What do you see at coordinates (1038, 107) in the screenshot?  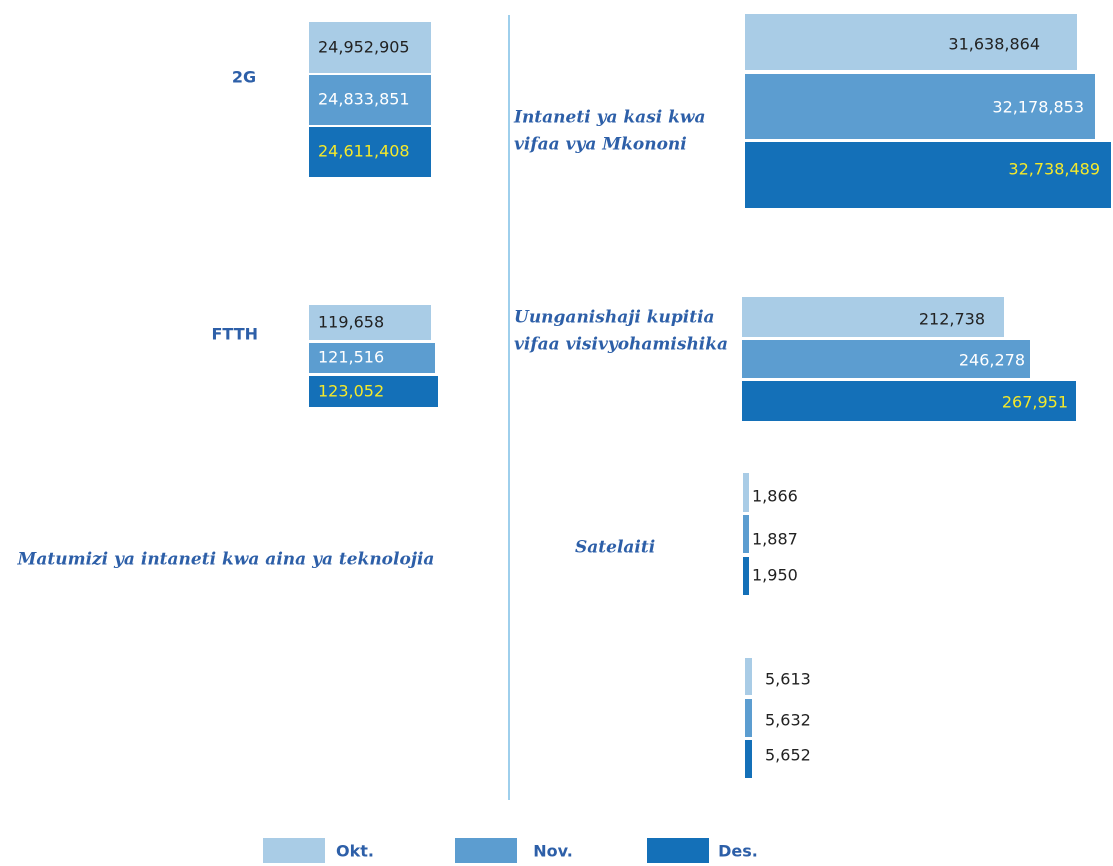 I see `value-label: 32,178,853` at bounding box center [1038, 107].